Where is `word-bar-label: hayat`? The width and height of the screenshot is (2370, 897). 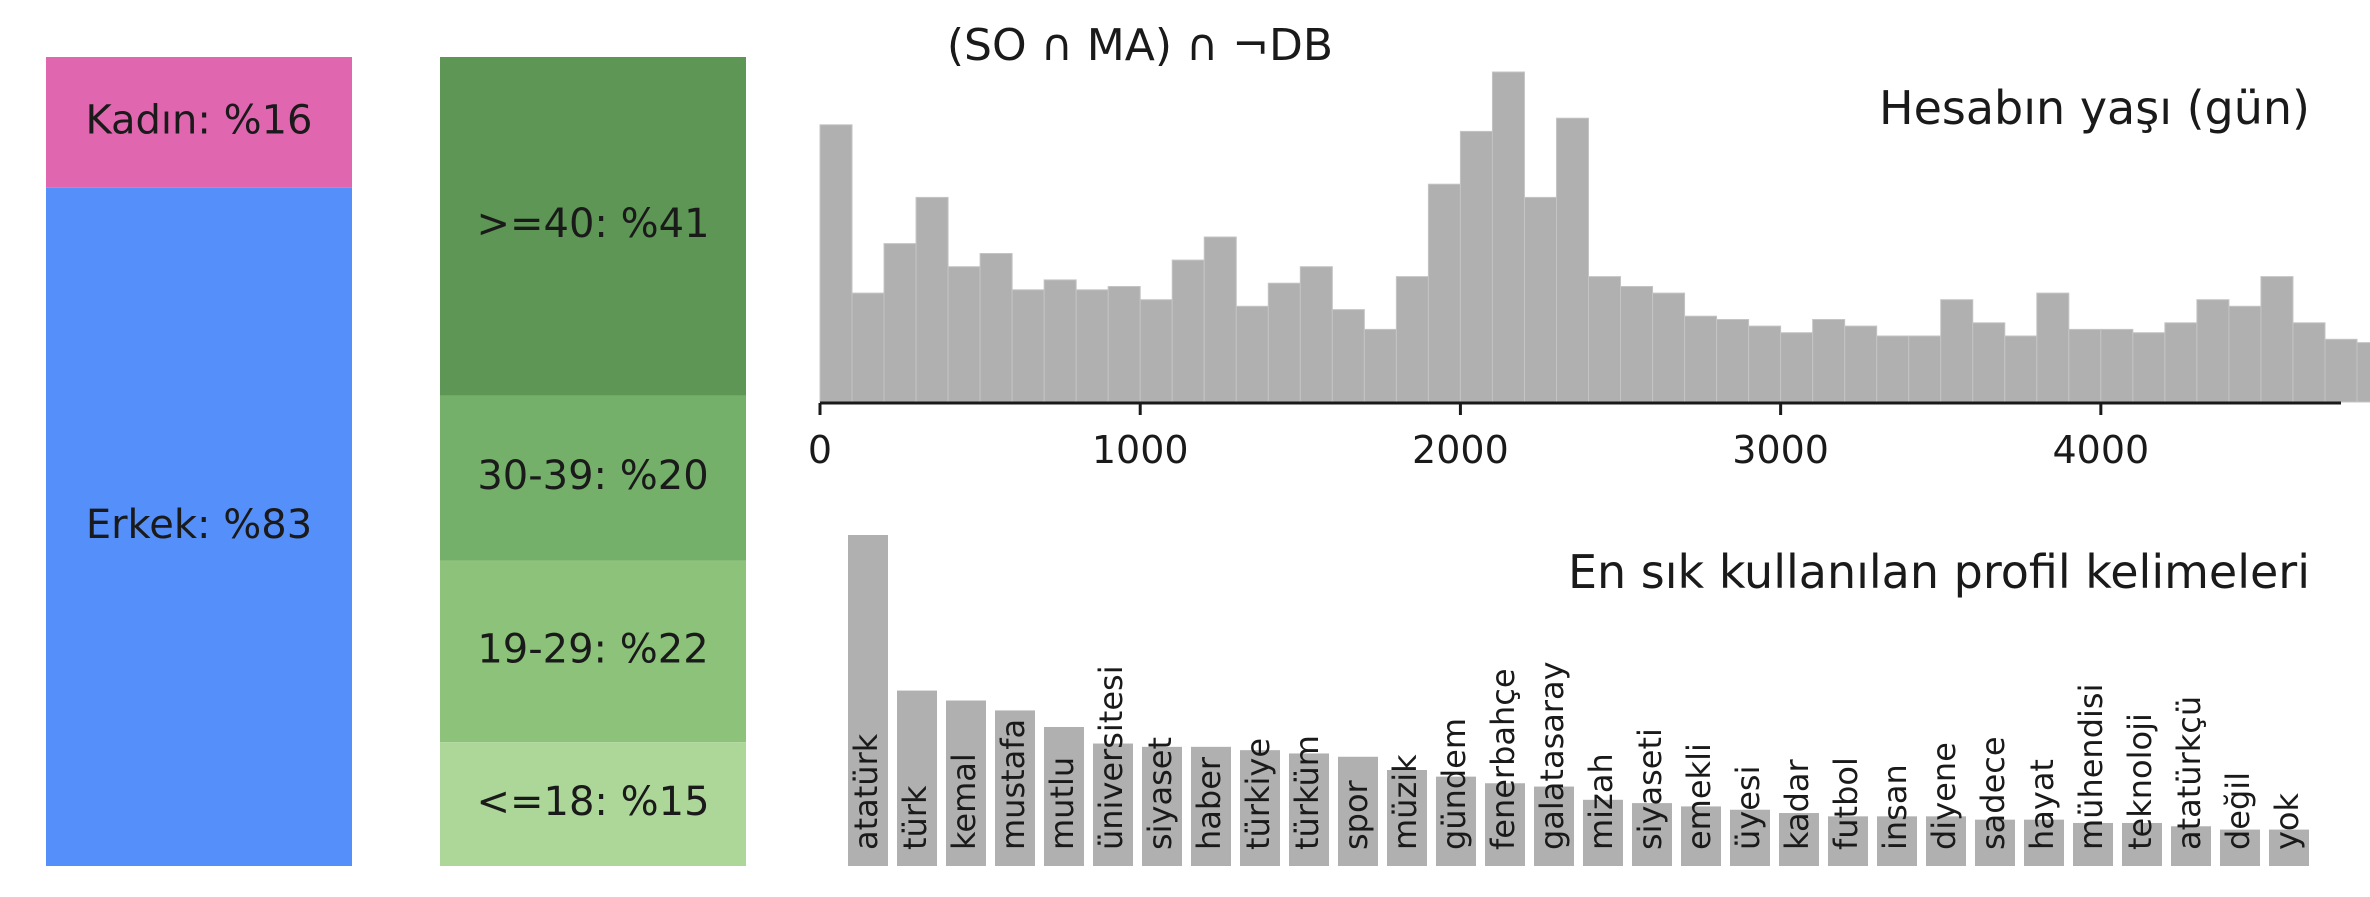
word-bar-label: hayat is located at coordinates (2042, 804).